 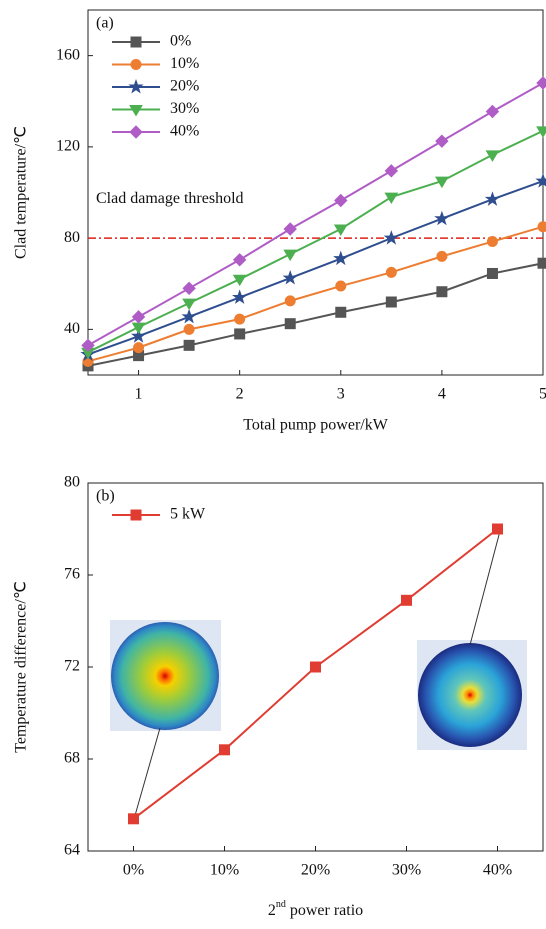 What do you see at coordinates (72, 850) in the screenshot?
I see `y-tick-label: 64` at bounding box center [72, 850].